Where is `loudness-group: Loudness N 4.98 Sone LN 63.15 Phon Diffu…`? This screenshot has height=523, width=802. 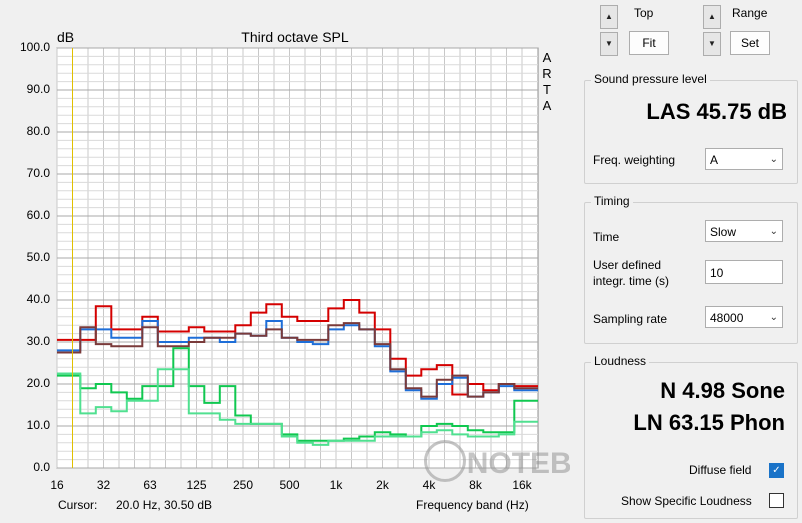 loudness-group: Loudness N 4.98 Sone LN 63.15 Phon Diffu… is located at coordinates (691, 436).